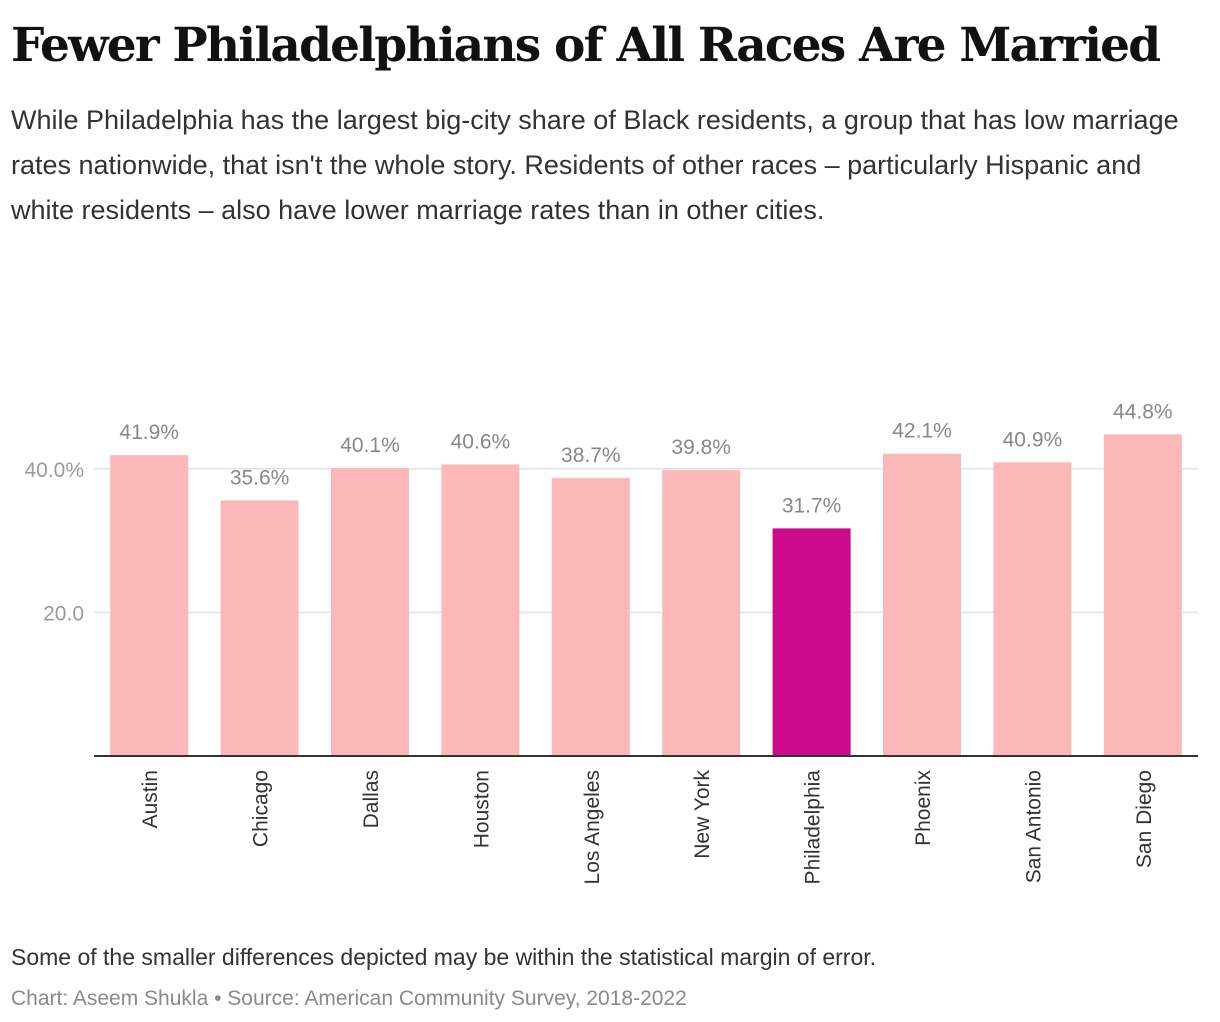 This screenshot has height=1022, width=1220. Describe the element at coordinates (1033, 826) in the screenshot. I see `x-tick-label: San Antonio` at that location.